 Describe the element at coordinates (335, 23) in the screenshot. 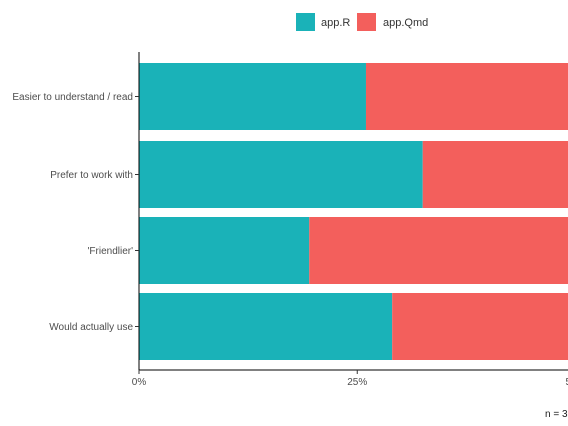

I see `legend-label-1: app.R` at that location.